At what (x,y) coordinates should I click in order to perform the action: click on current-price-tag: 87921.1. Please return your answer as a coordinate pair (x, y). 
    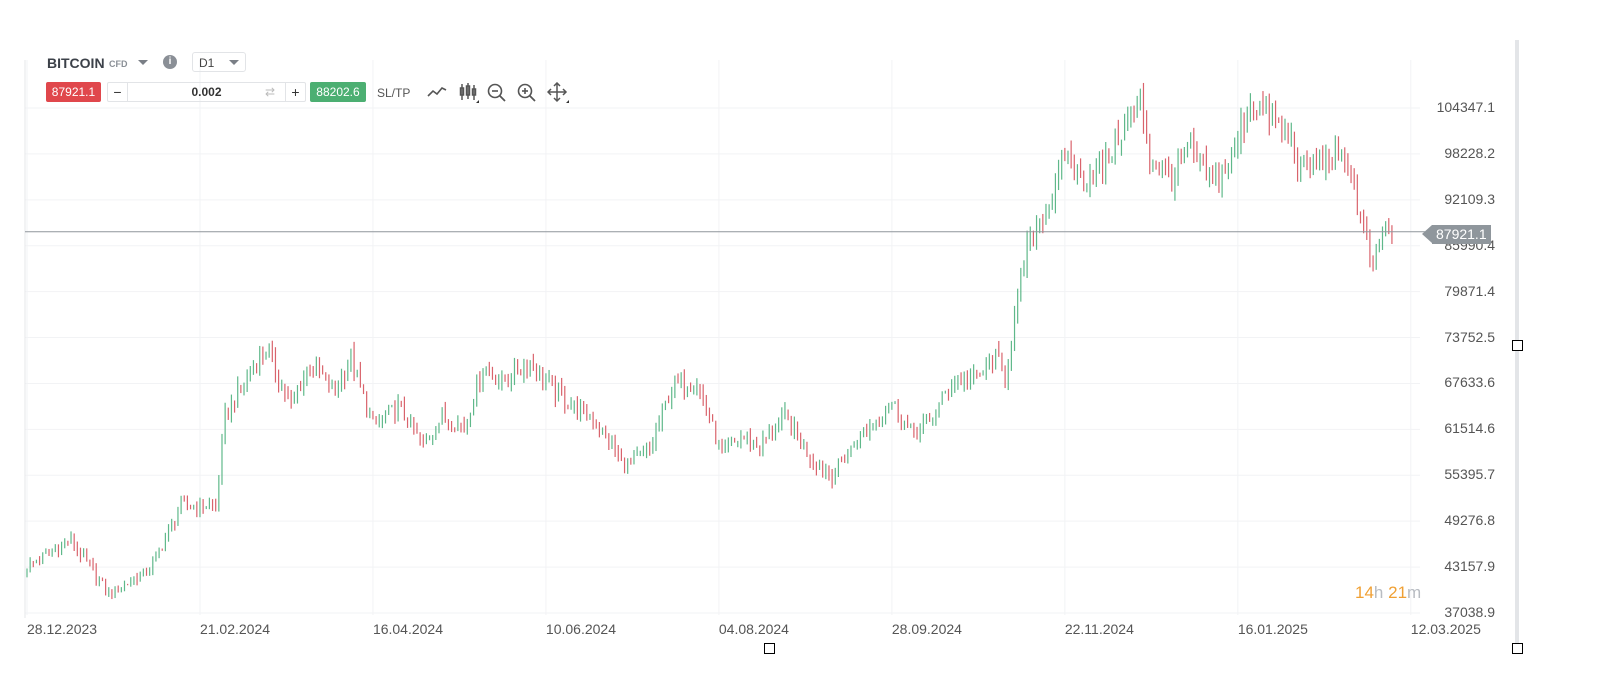
    Looking at the image, I should click on (1456, 234).